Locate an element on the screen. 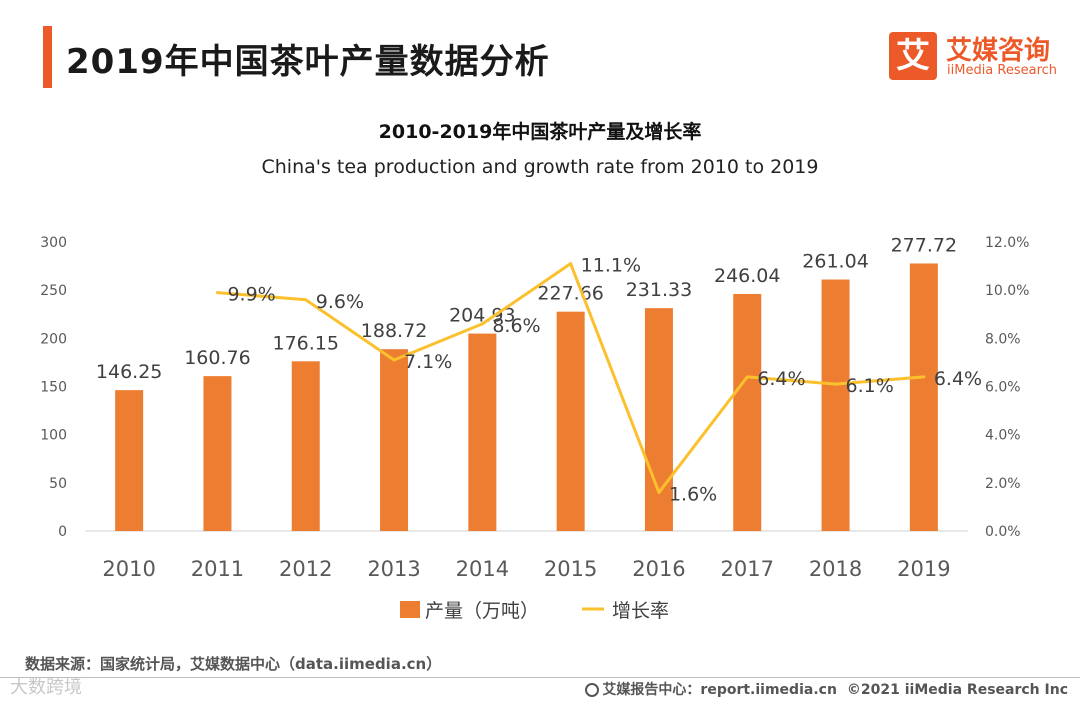 Image resolution: width=1080 pixels, height=702 pixels. logo-text-en: iiMedia Research is located at coordinates (1002, 70).